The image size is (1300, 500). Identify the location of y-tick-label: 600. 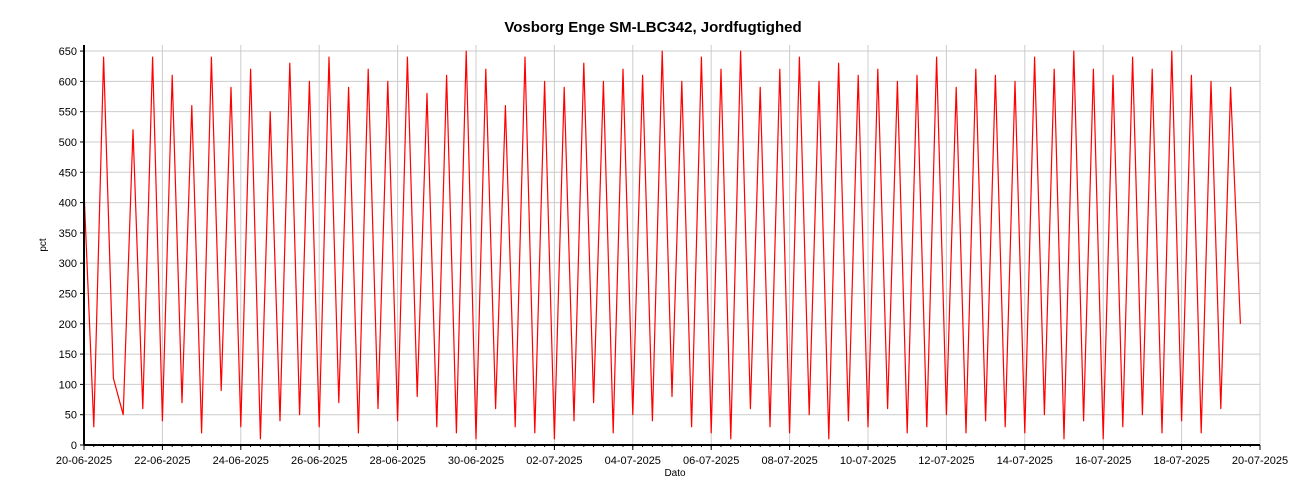
(68, 82).